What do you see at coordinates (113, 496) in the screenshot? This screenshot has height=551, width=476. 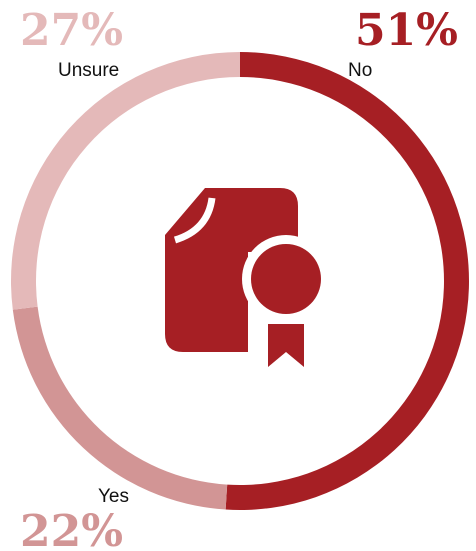 I see `slice-label-yes: Yes` at bounding box center [113, 496].